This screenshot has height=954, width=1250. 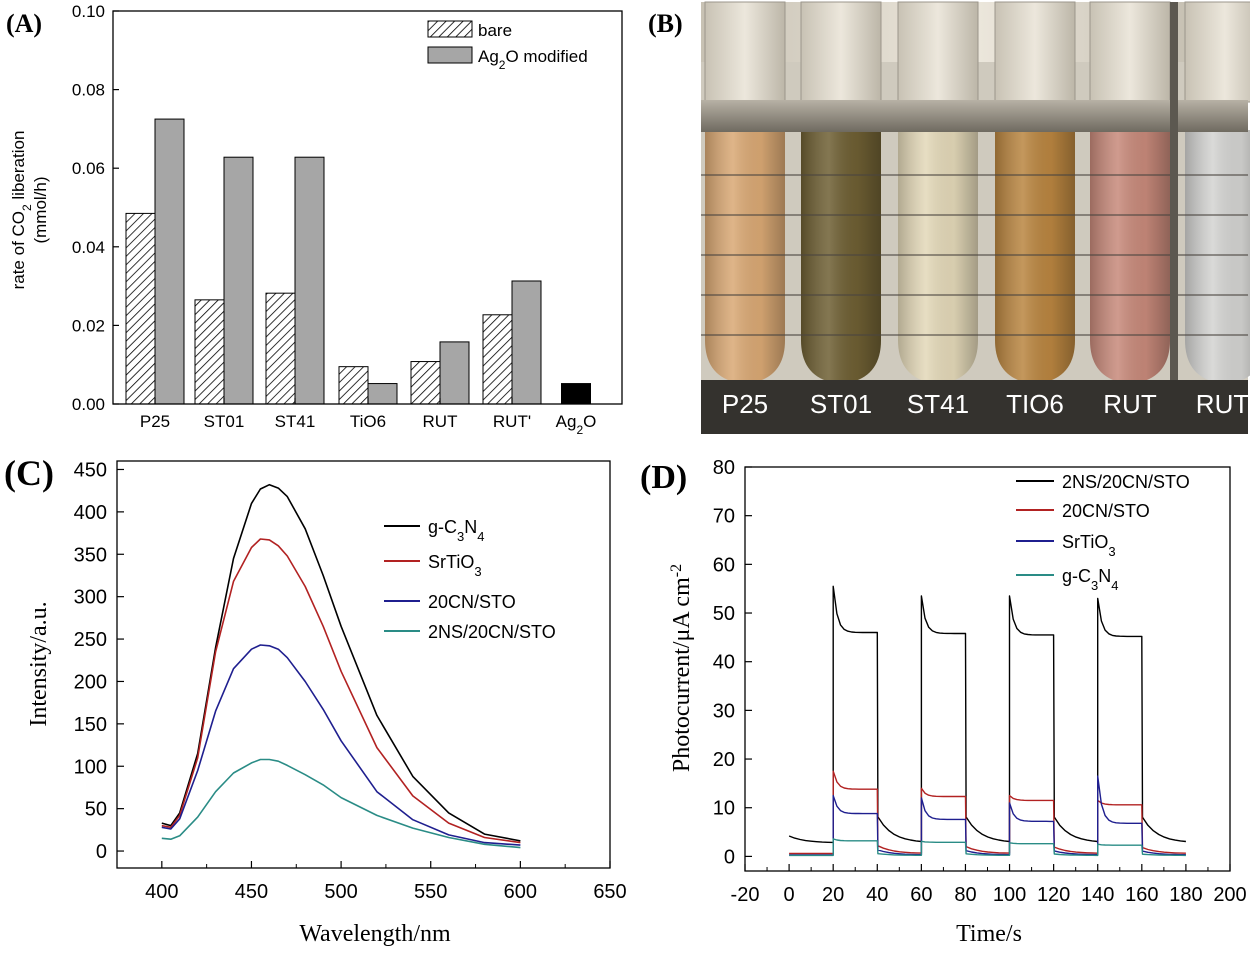 What do you see at coordinates (90, 682) in the screenshot?
I see `y-tick-label: 200` at bounding box center [90, 682].